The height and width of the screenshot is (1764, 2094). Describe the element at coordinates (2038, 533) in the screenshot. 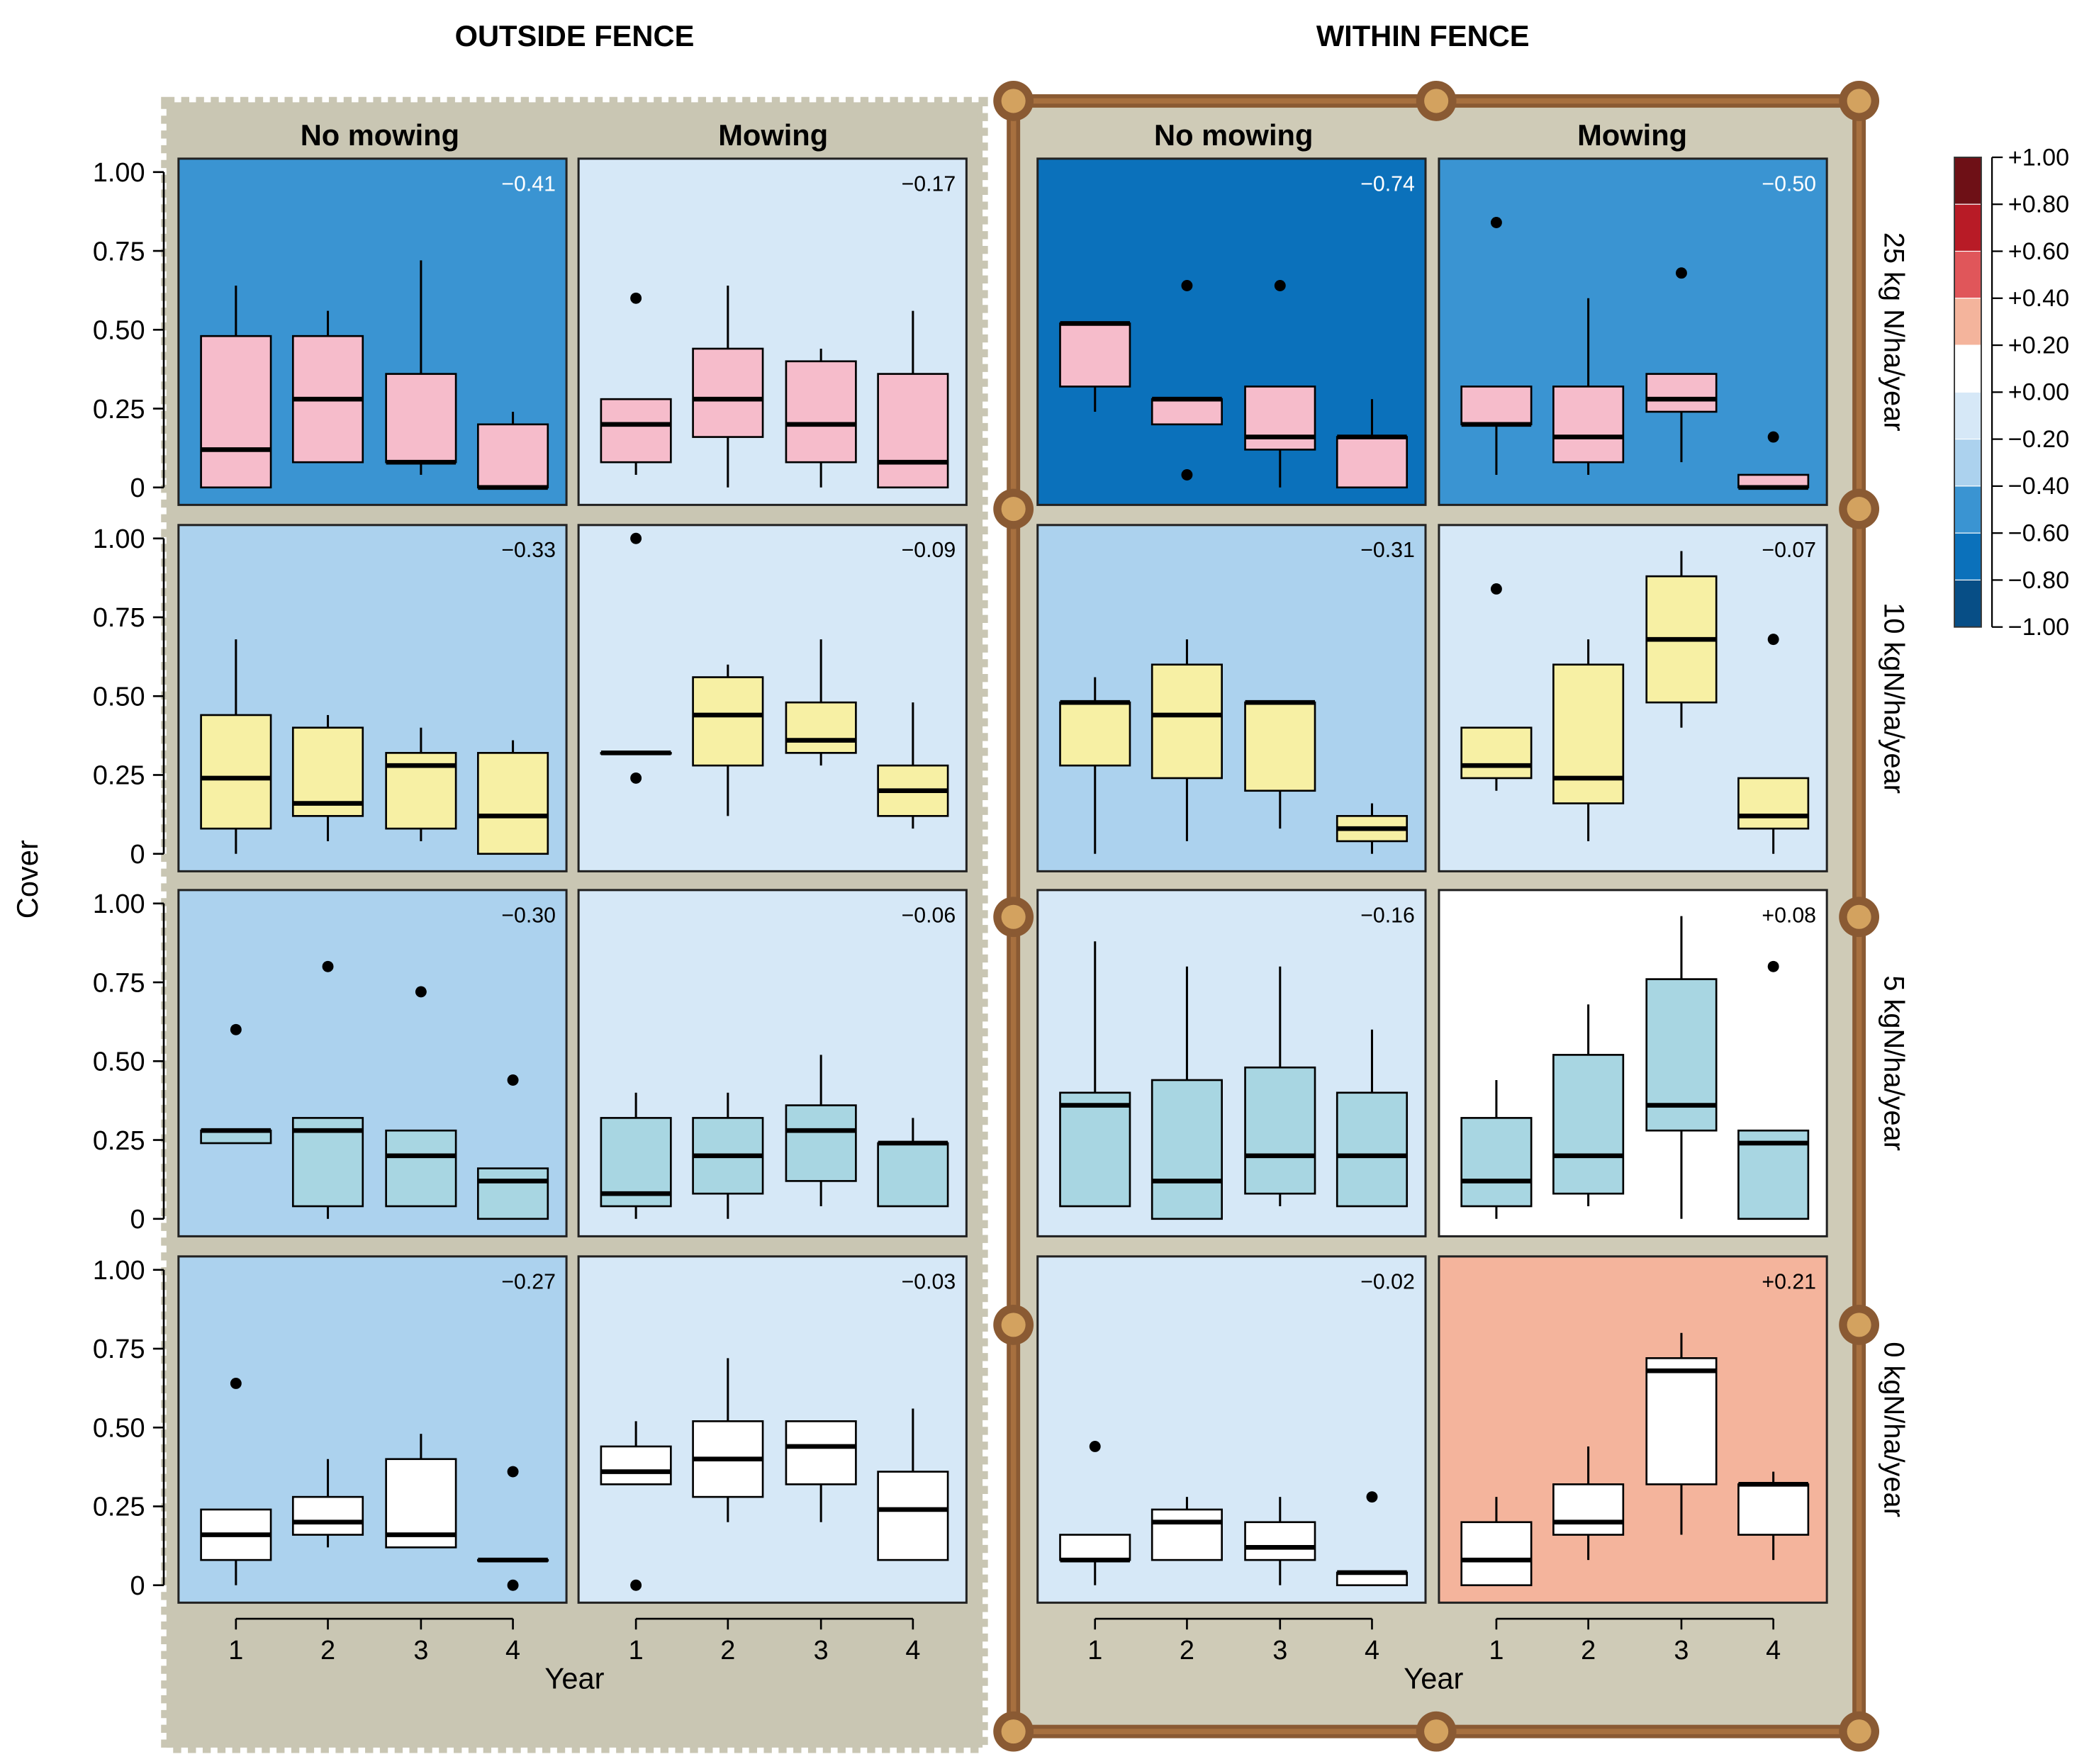

I see `colorbar-tick-label: −0.60` at that location.